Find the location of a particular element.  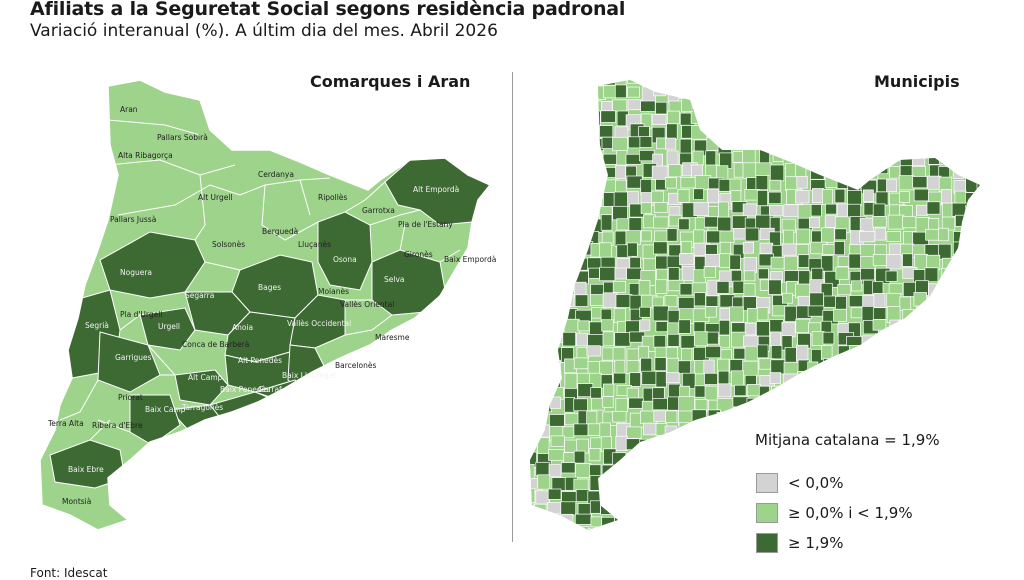

label-llucanes: Lluçanès is located at coordinates (314, 244).